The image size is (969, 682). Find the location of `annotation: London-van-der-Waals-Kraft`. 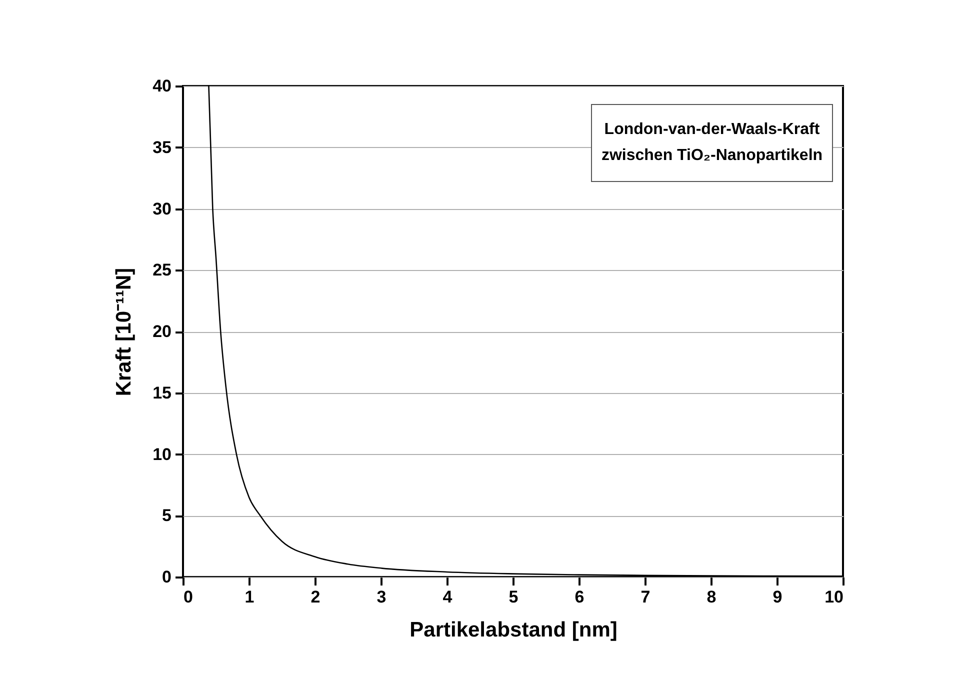

annotation: London-van-der-Waals-Kraft is located at coordinates (712, 130).